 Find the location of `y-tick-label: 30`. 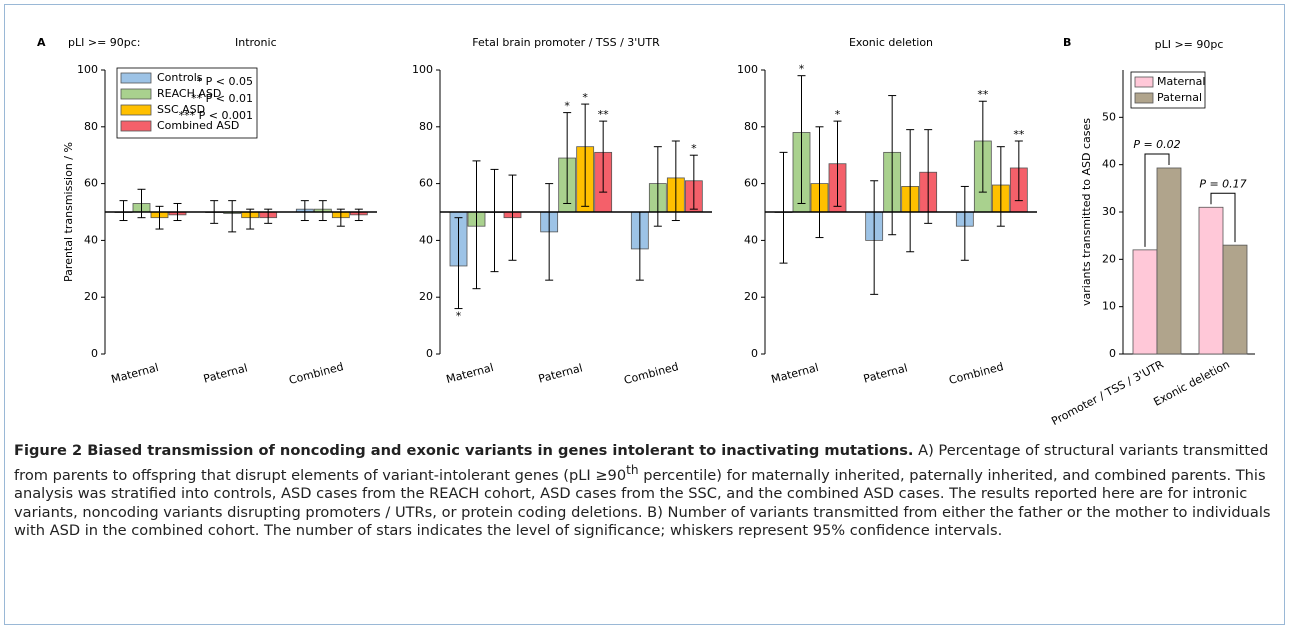

y-tick-label: 30 is located at coordinates (1109, 211).